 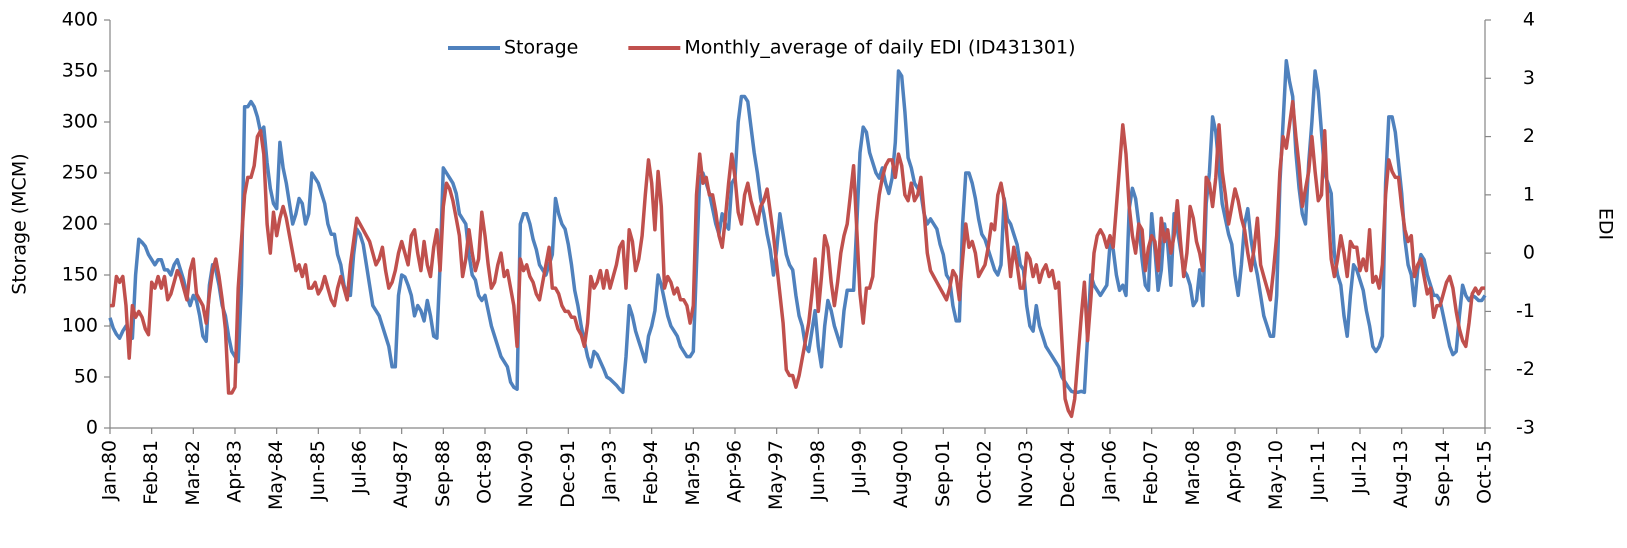 What do you see at coordinates (80, 326) in the screenshot?
I see `y-tick-label: 100` at bounding box center [80, 326].